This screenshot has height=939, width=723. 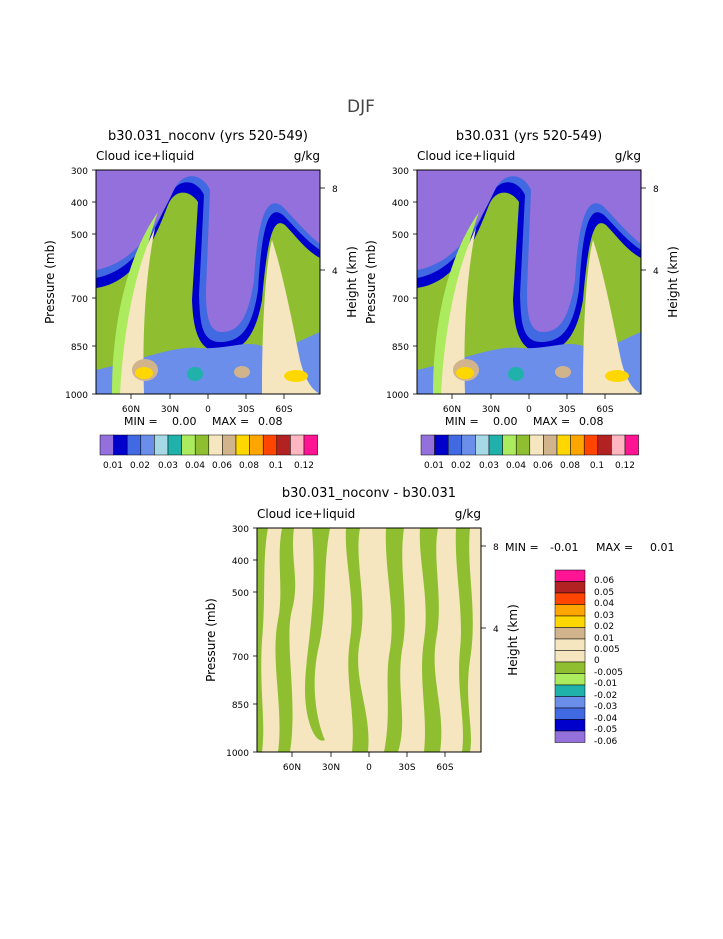 What do you see at coordinates (660, 251) in the screenshot?
I see `panel2-y2-axis: 8 4 Height (km)` at bounding box center [660, 251].